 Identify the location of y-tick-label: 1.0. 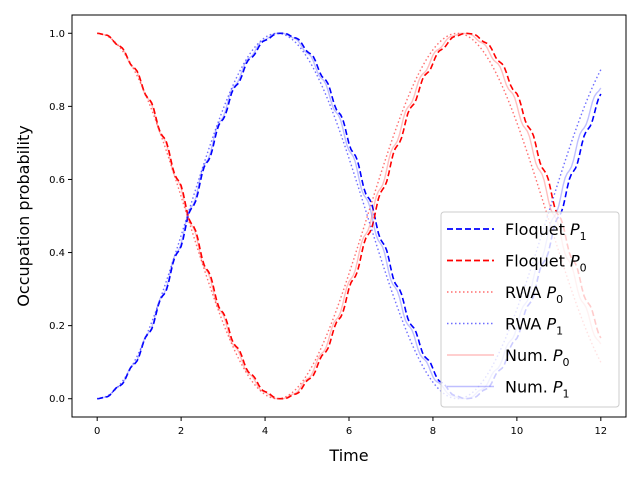
(57, 34).